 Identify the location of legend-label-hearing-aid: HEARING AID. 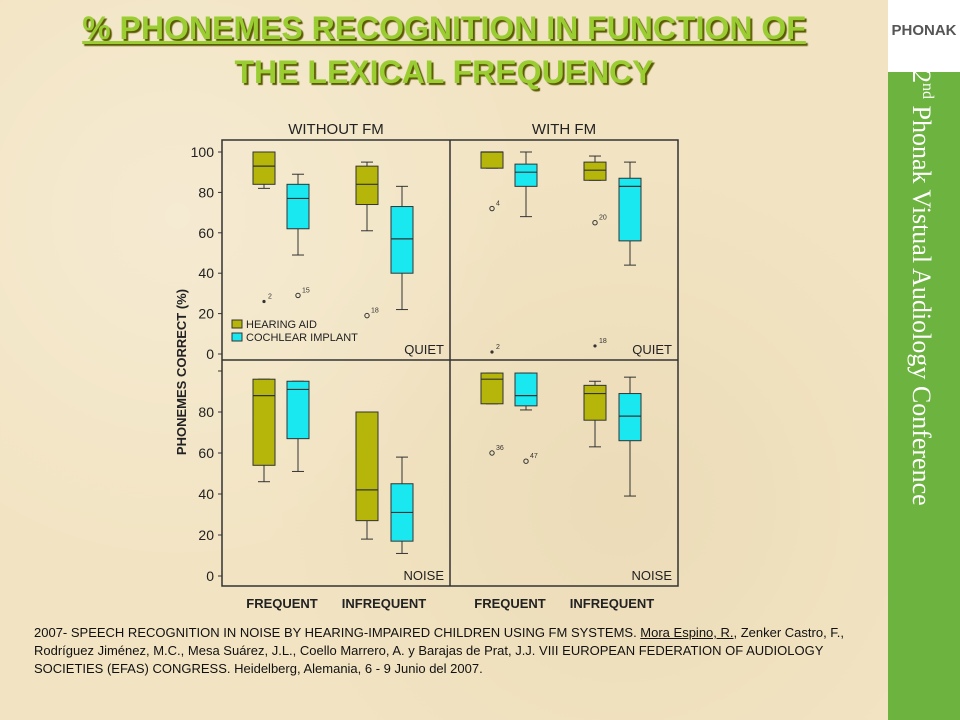
(281, 325).